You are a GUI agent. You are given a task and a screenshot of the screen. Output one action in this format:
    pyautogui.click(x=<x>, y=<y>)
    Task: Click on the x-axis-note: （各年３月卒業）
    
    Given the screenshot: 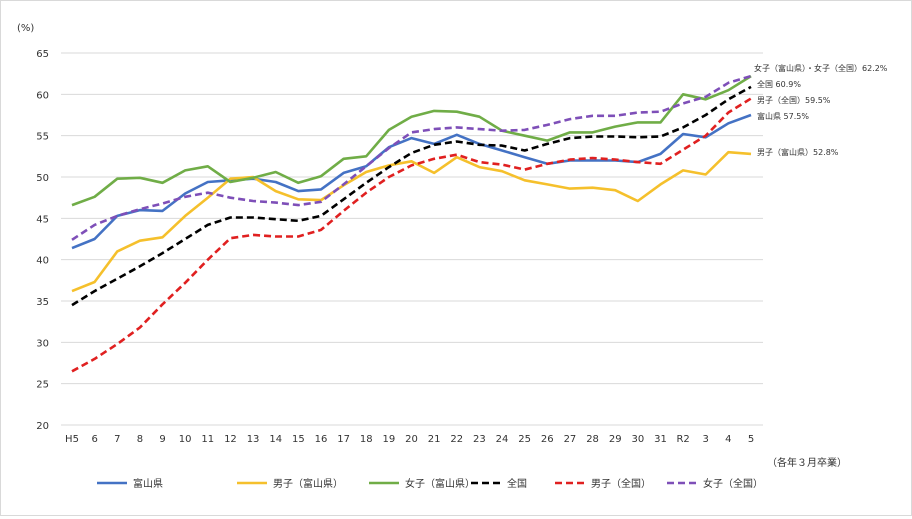 What is the action you would take?
    pyautogui.click(x=807, y=462)
    